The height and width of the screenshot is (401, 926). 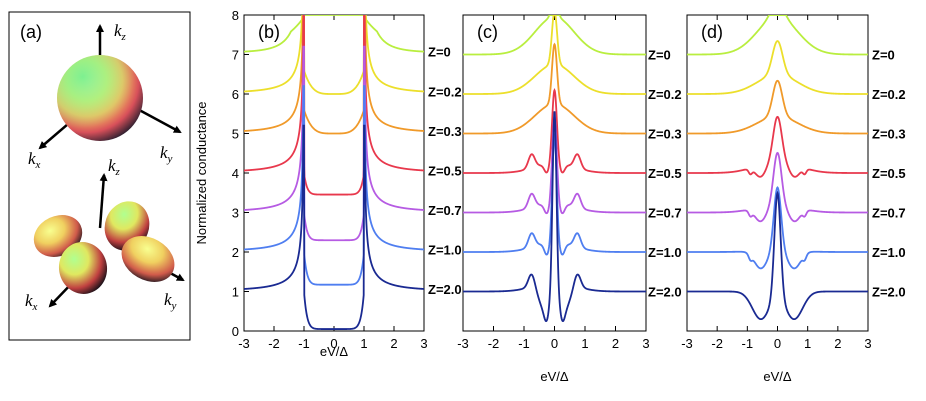 I want to click on y-tick-label: 2, so click(x=235, y=252).